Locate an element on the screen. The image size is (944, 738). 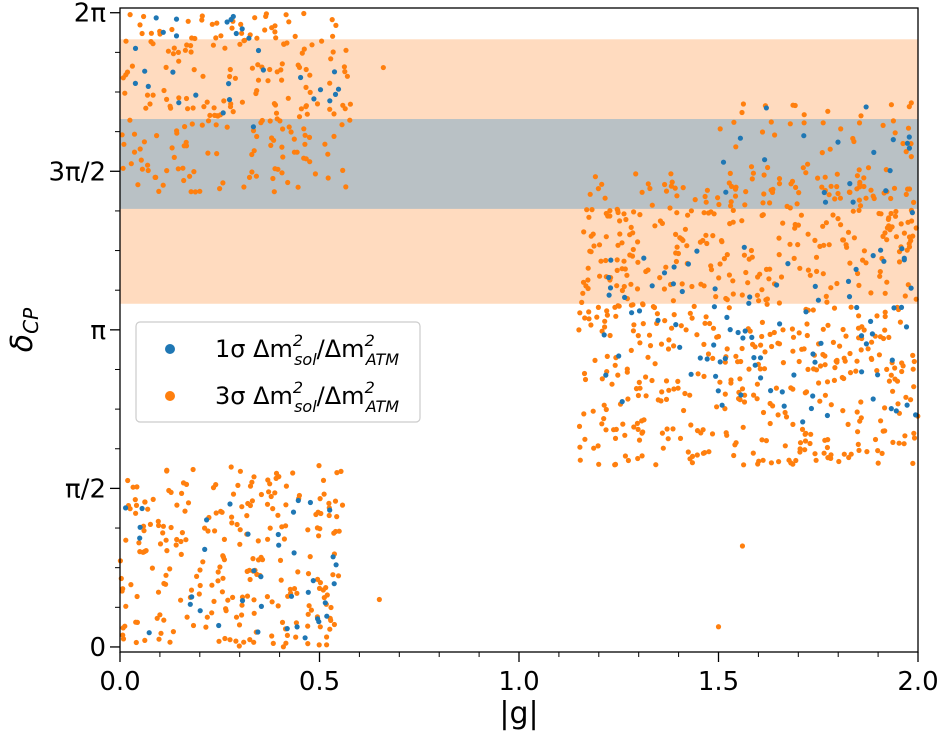
y-tick-label: 0 is located at coordinates (97, 648).